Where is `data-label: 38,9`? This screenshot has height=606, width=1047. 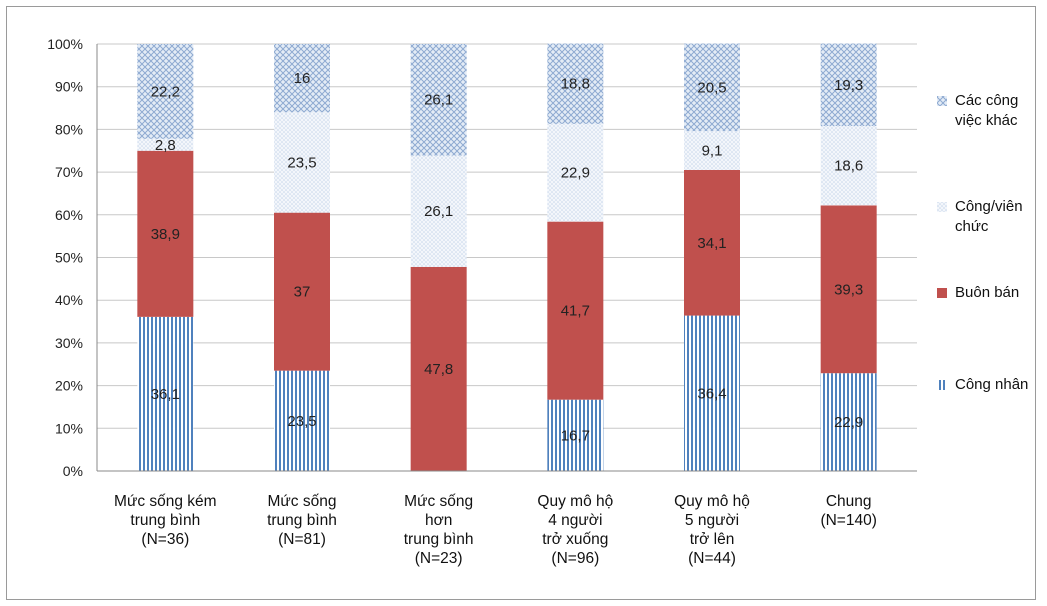 data-label: 38,9 is located at coordinates (165, 234).